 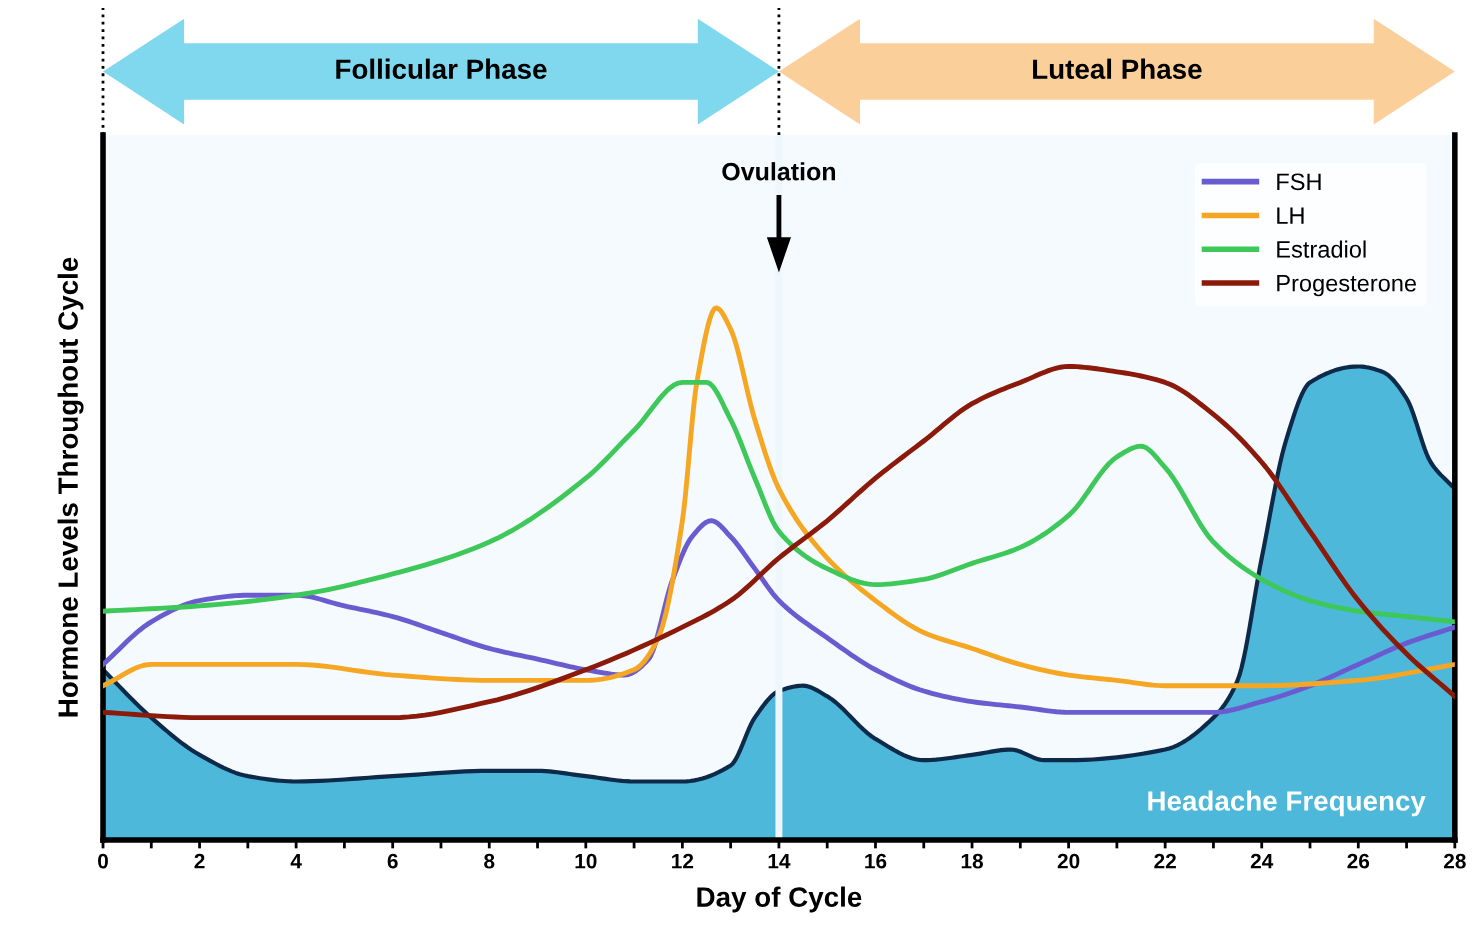 I want to click on x-tick-label: 14, so click(x=779, y=861).